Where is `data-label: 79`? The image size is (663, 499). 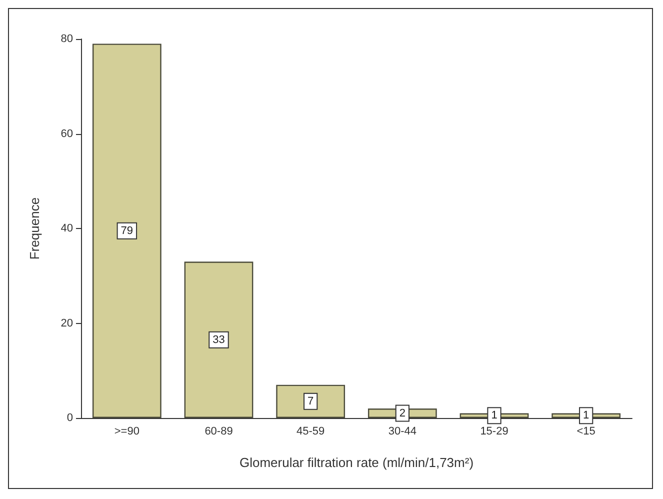
data-label: 79 is located at coordinates (127, 230).